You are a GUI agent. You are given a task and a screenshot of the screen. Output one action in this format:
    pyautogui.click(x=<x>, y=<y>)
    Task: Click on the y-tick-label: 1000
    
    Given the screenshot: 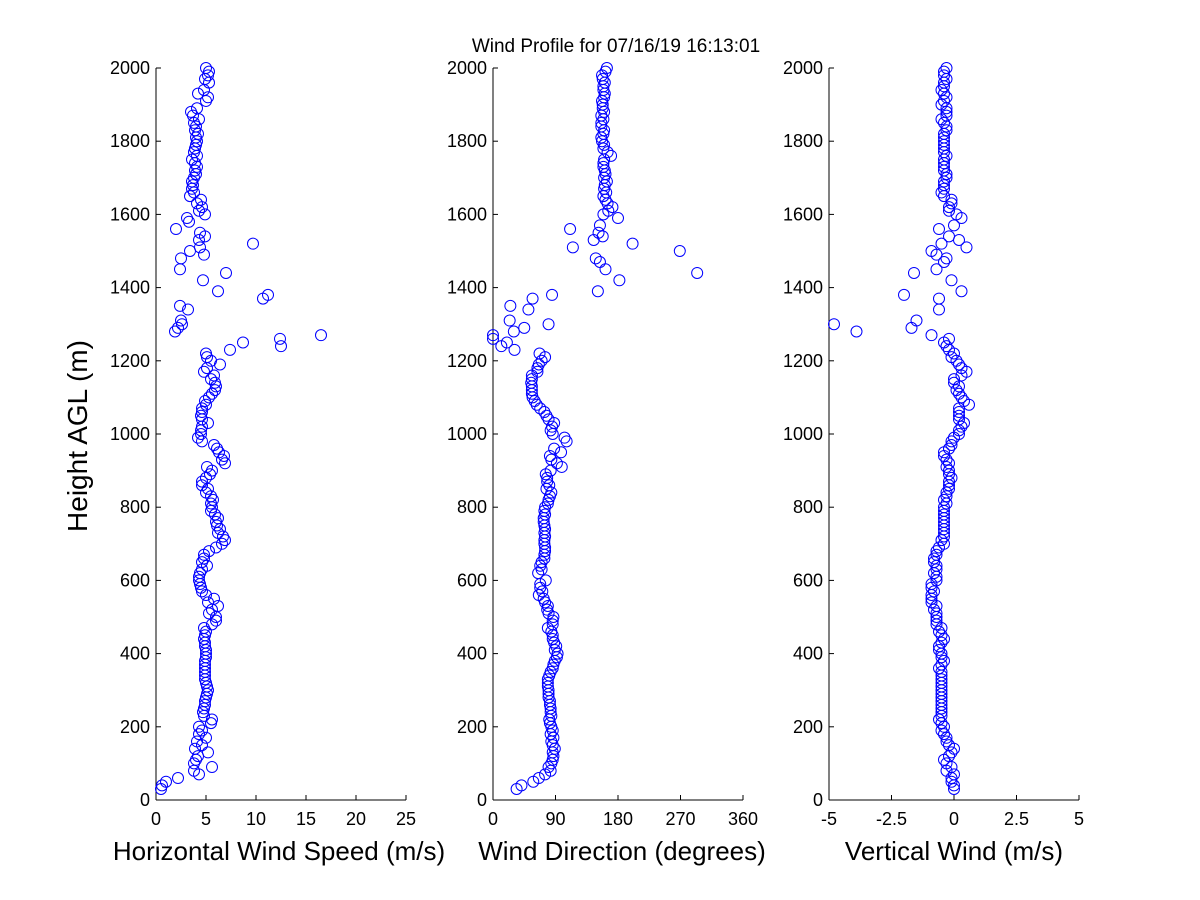 What is the action you would take?
    pyautogui.click(x=130, y=434)
    